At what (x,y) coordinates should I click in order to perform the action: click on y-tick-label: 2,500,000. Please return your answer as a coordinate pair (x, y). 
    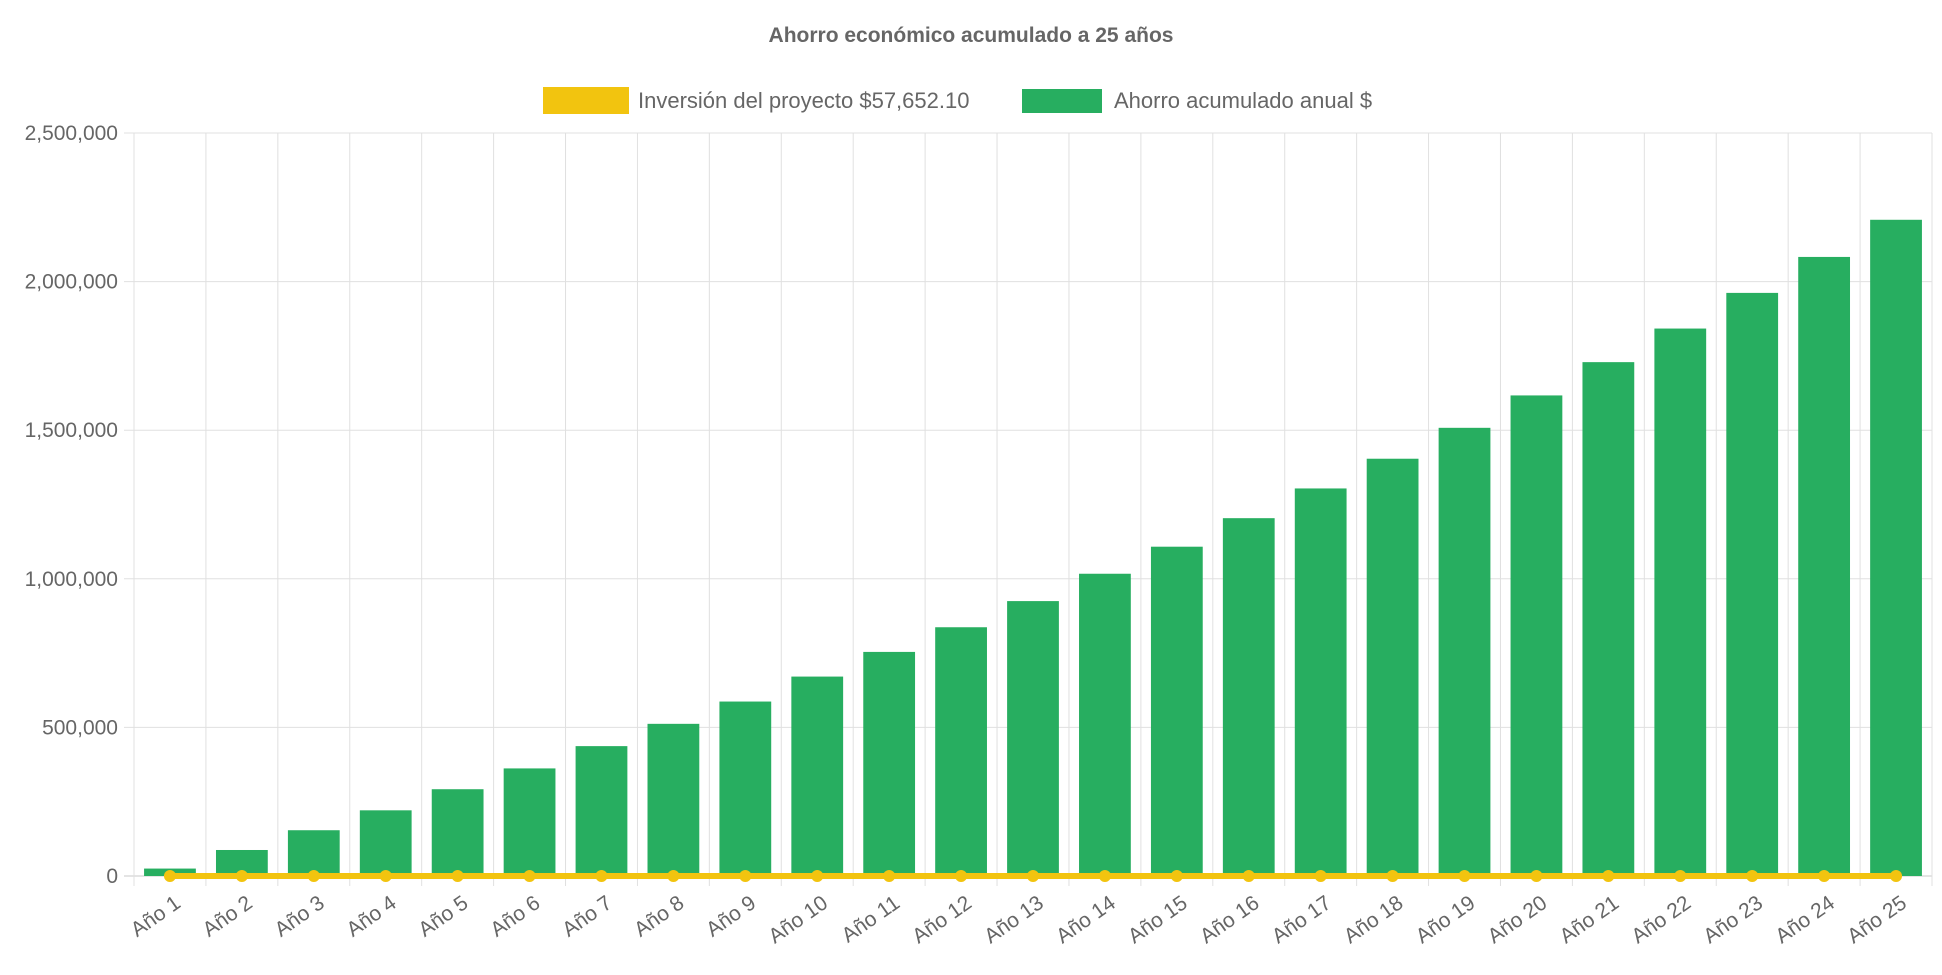
    Looking at the image, I should click on (71, 133).